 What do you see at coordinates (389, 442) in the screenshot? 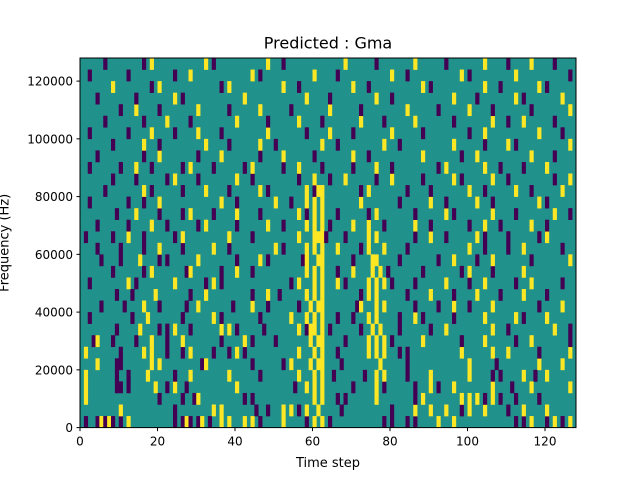
I see `x-tick-label: 80` at bounding box center [389, 442].